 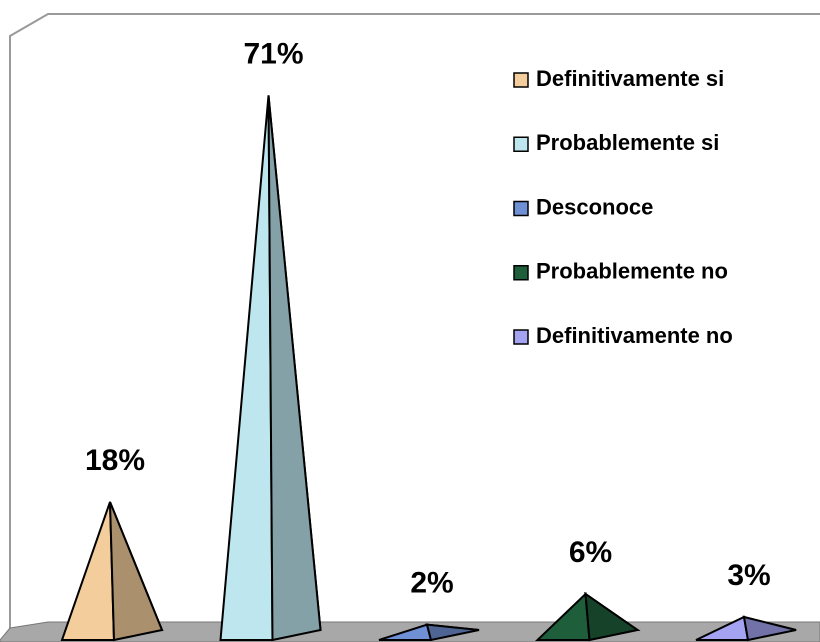 I want to click on legend-label: Desconoce, so click(x=594, y=206).